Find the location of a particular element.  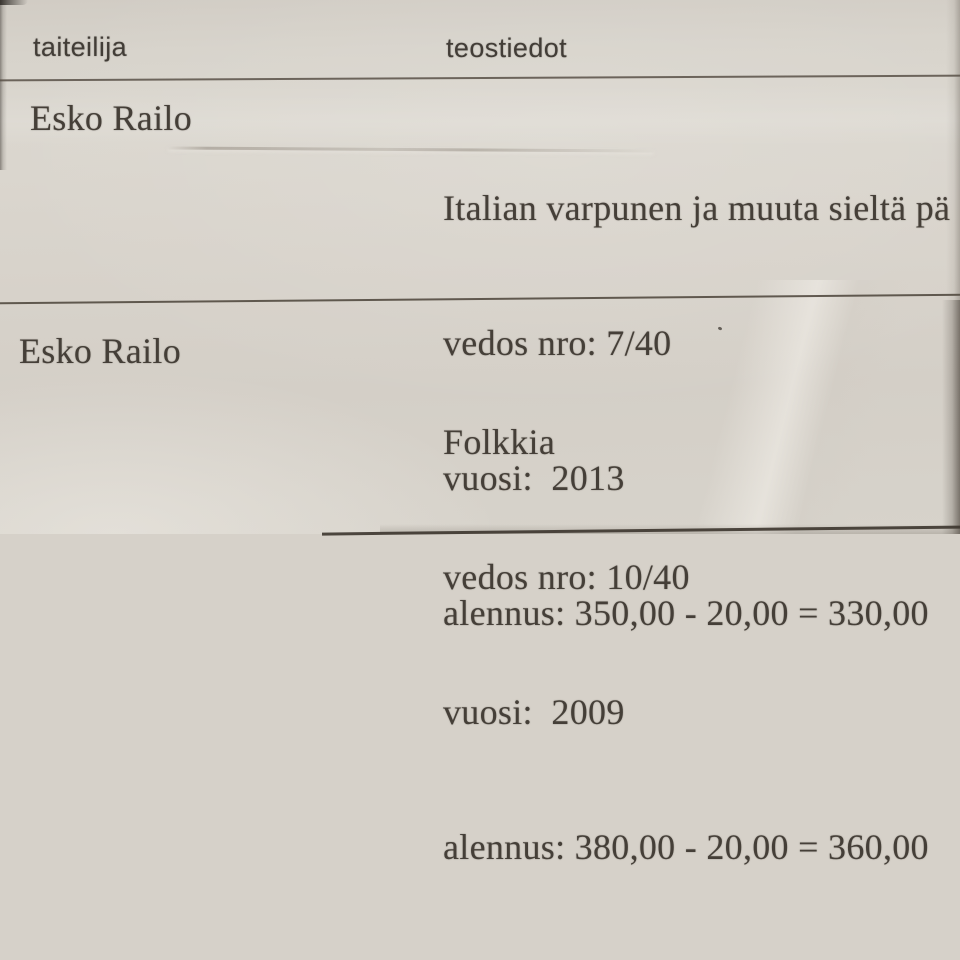

work-year: vuosi: 2009 is located at coordinates (534, 712).